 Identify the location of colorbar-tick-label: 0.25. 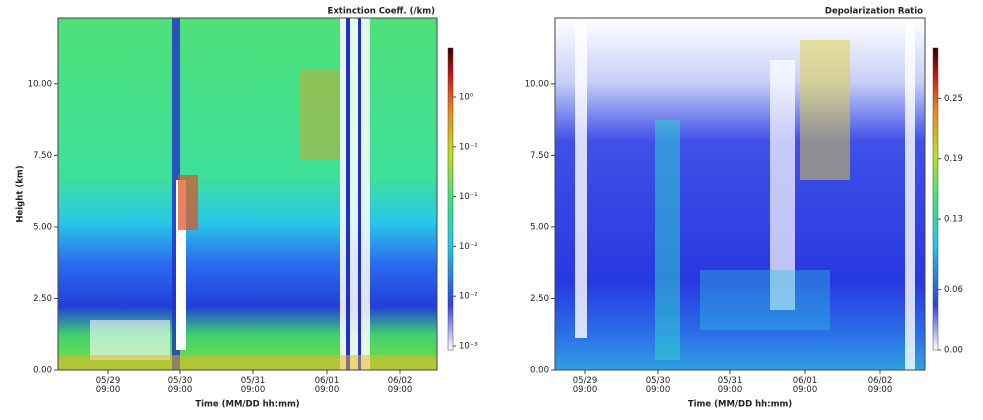
(953, 99).